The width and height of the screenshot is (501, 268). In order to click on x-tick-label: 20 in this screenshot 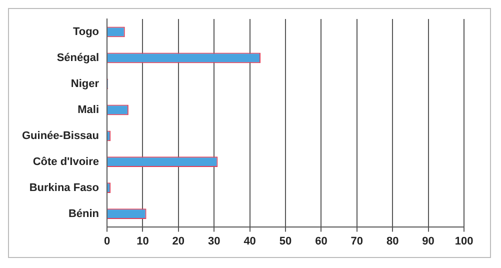, I will do `click(178, 241)`.